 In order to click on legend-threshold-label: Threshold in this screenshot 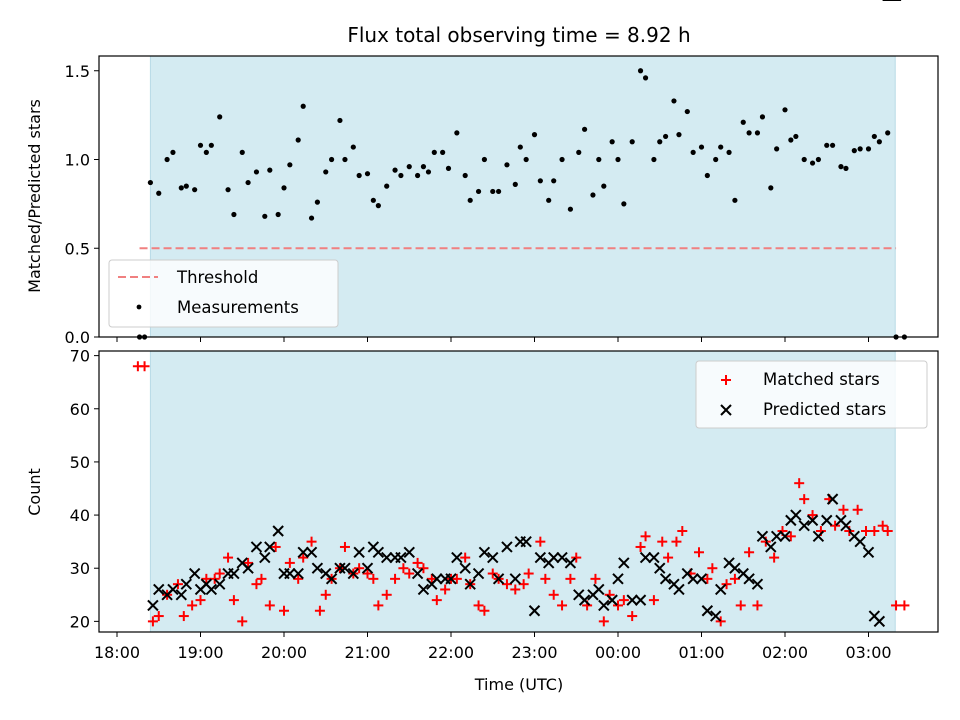, I will do `click(217, 277)`.